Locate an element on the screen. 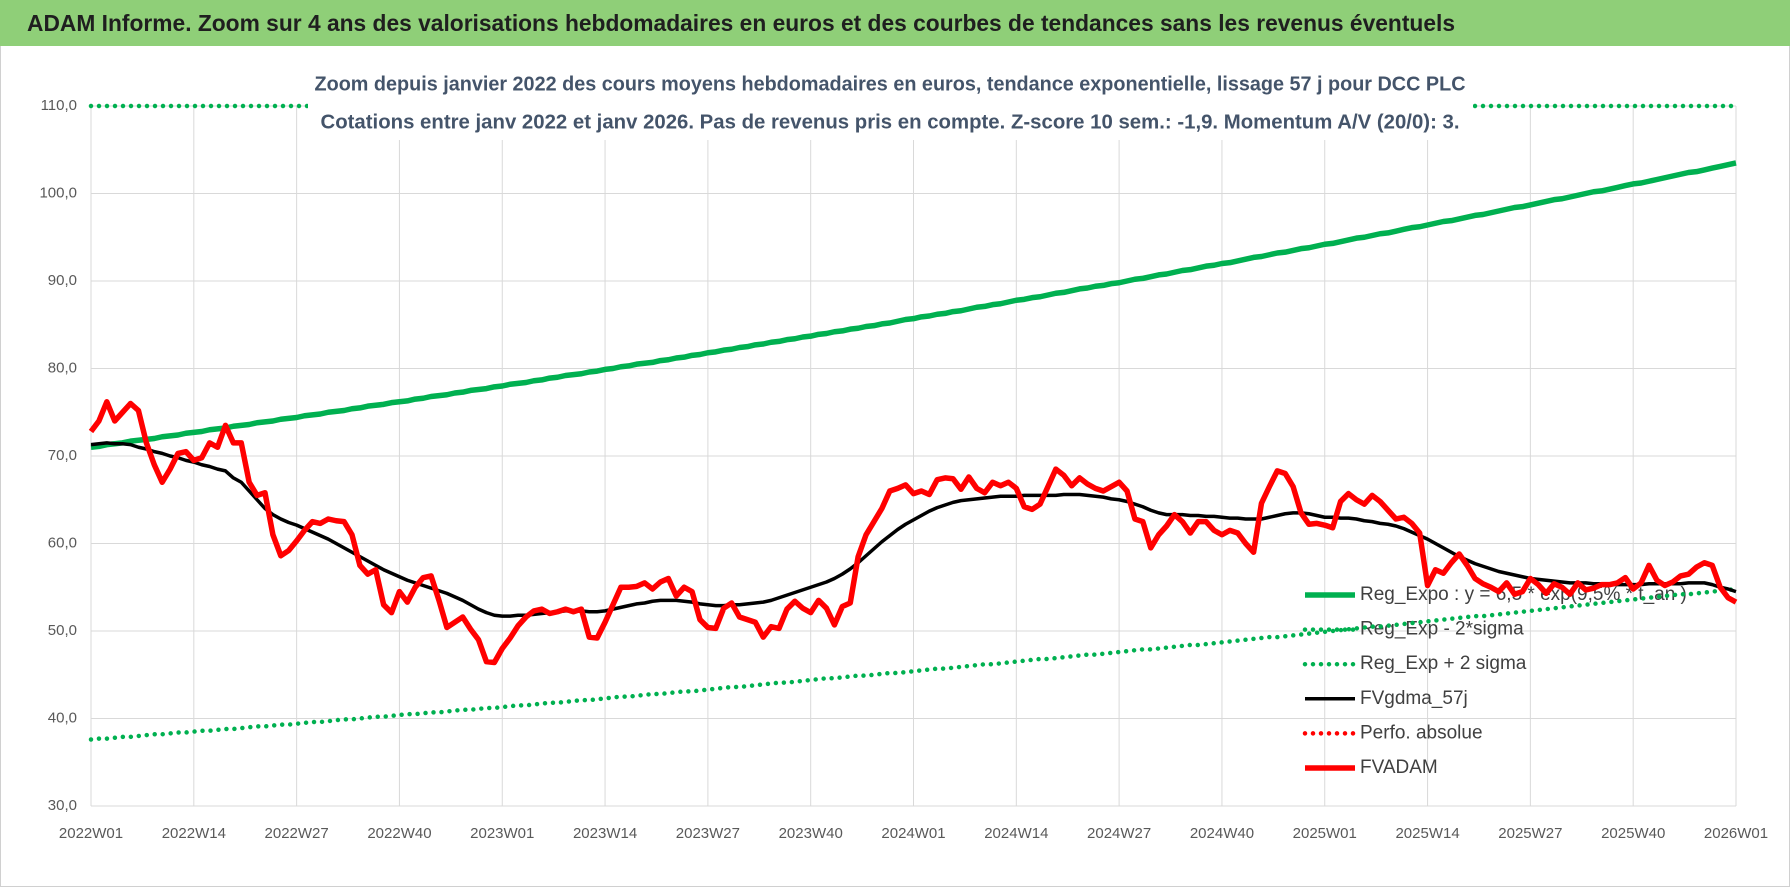  y-tick-label: 60,0 is located at coordinates (62, 542).